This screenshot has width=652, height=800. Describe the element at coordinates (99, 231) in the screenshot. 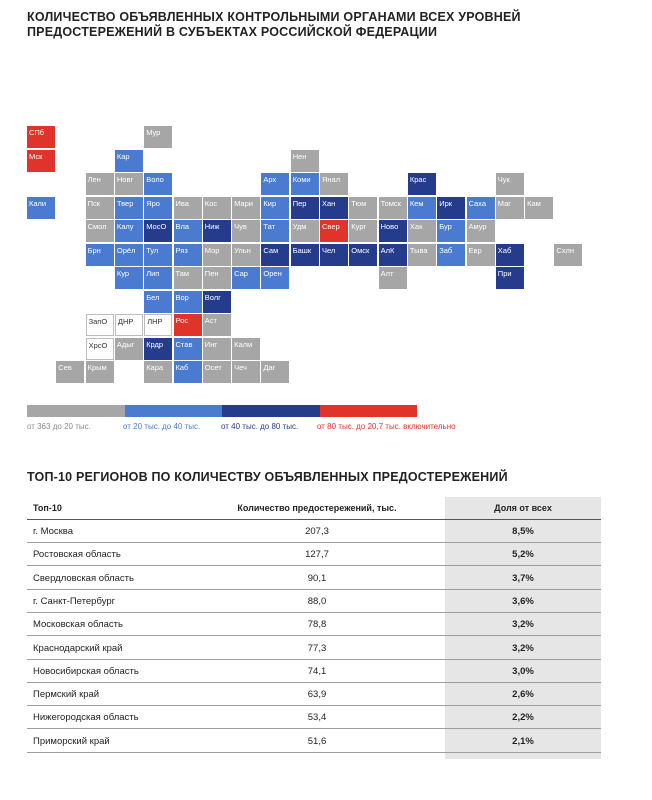

I see `region-tile: Смол` at that location.